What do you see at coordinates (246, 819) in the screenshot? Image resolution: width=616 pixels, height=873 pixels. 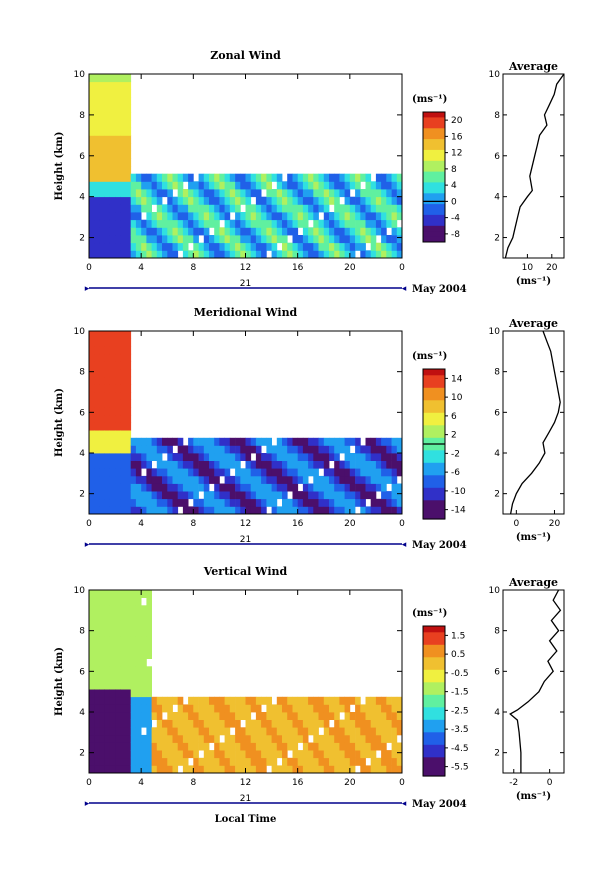 I see `x-axis-label: Local Time` at bounding box center [246, 819].